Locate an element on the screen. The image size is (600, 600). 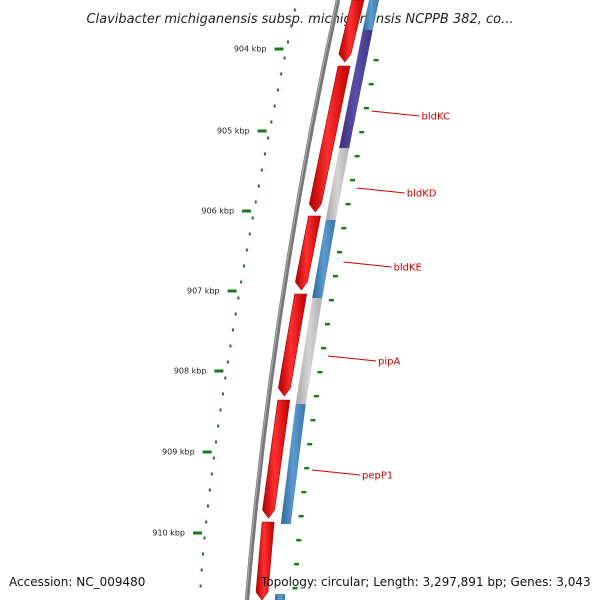
tick-label: 909 kbp is located at coordinates (178, 452).